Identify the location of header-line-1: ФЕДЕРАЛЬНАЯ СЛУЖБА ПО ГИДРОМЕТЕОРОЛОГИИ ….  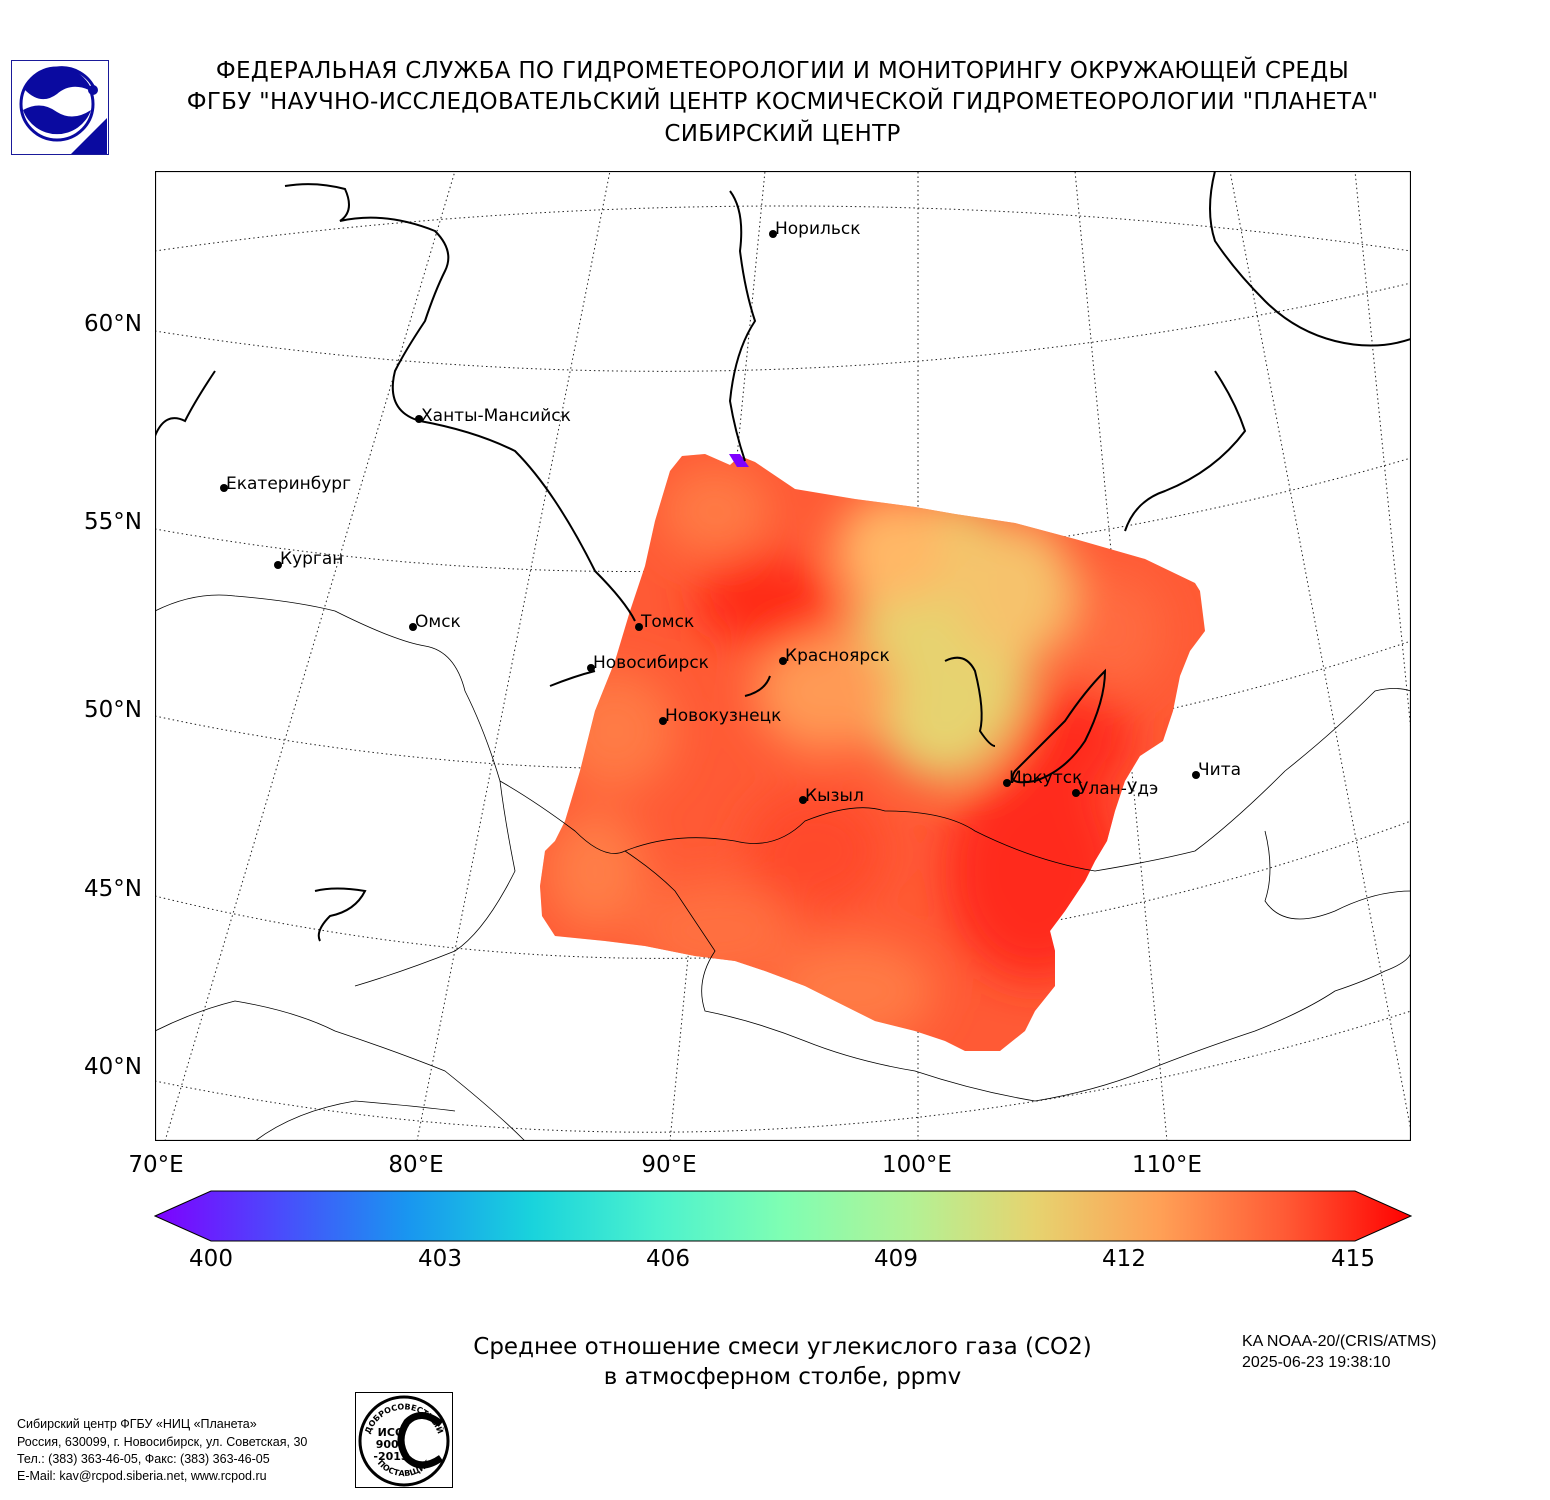
(782, 71).